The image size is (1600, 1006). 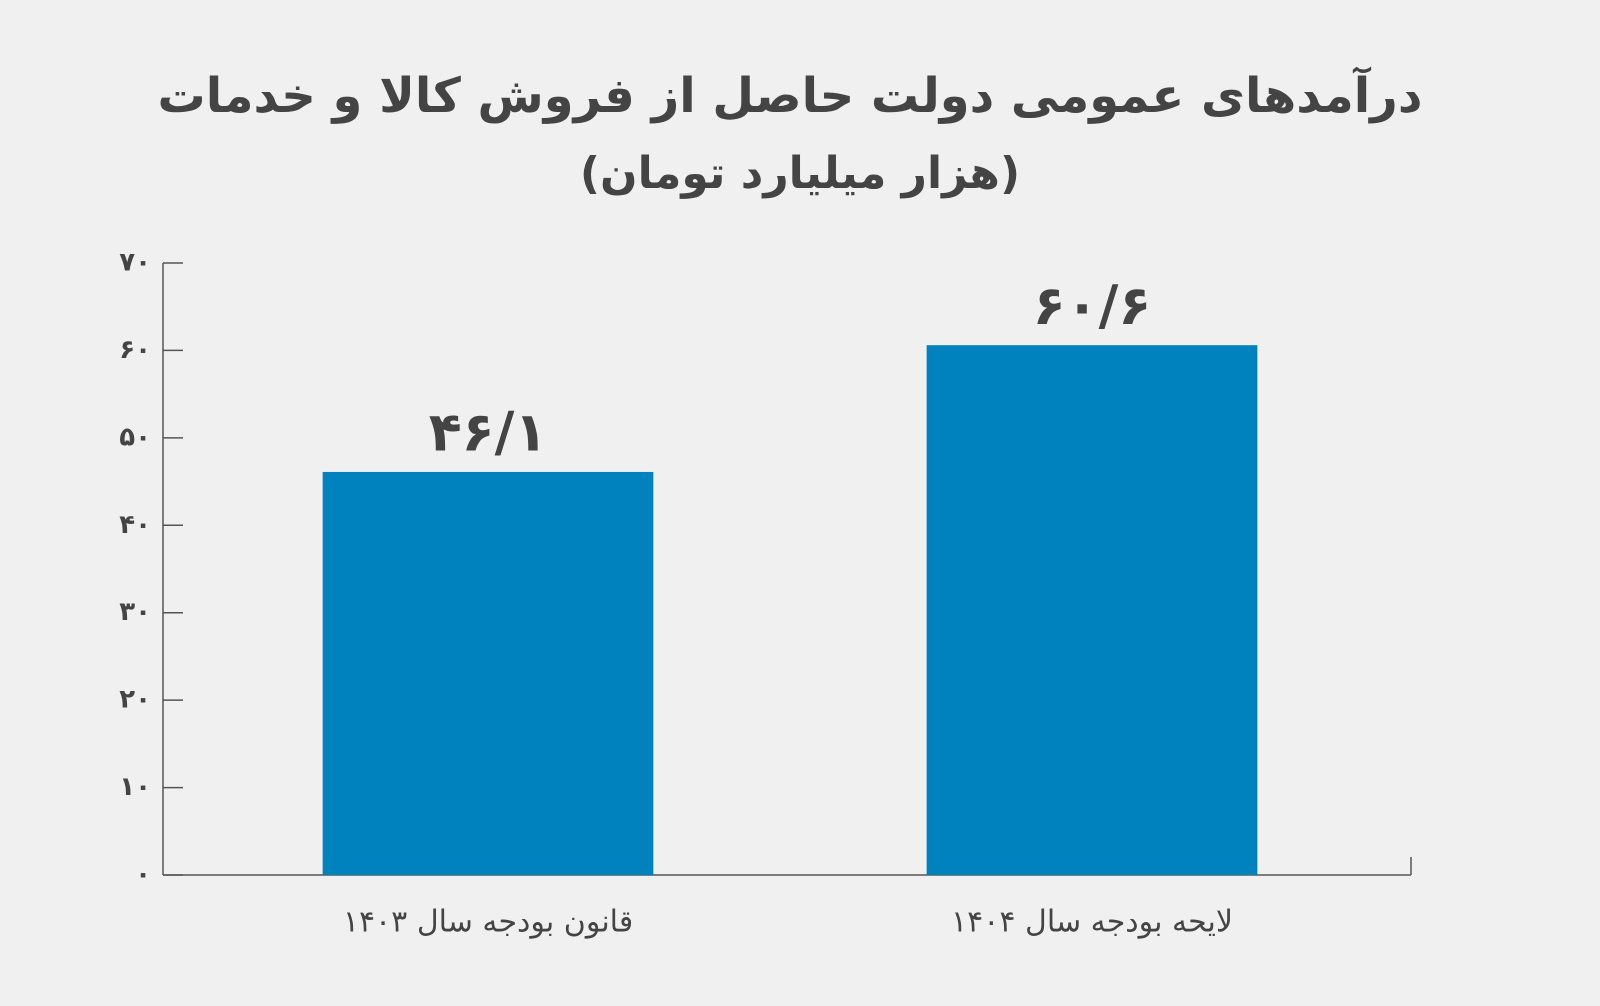 What do you see at coordinates (135, 700) in the screenshot?
I see `y-tick-label: ۲۰` at bounding box center [135, 700].